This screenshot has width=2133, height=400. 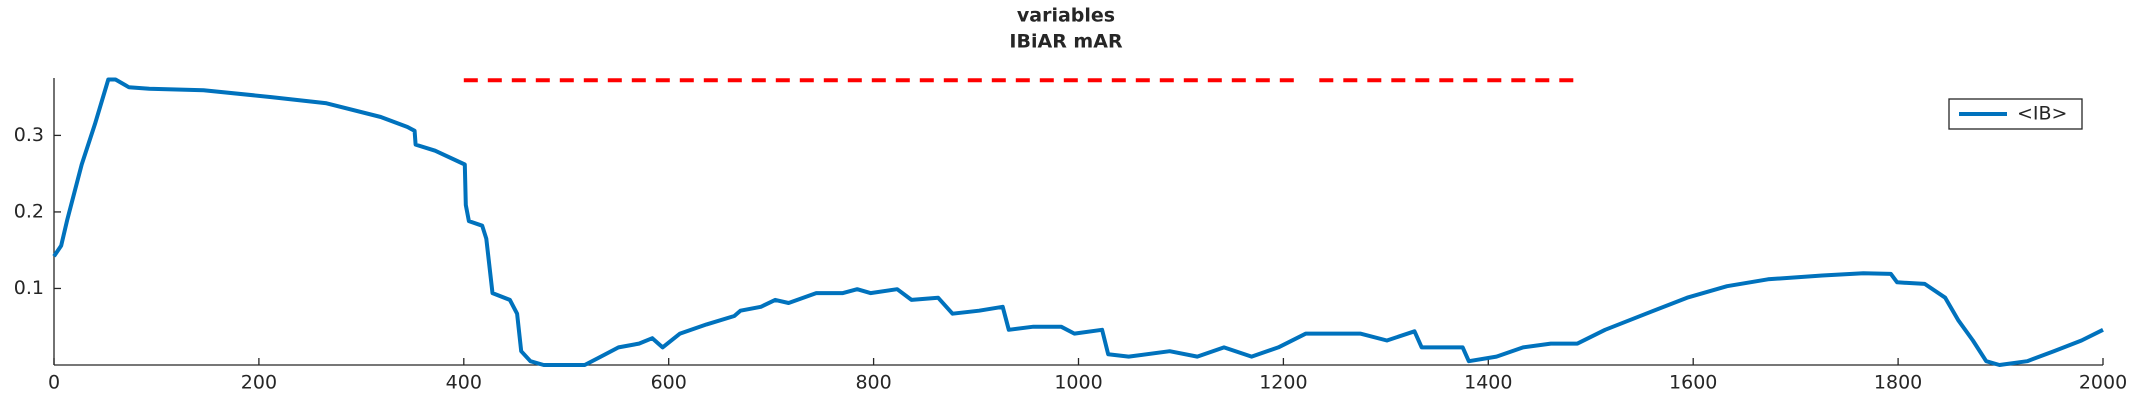 I want to click on x-tick-label: 1600, so click(x=1693, y=383).